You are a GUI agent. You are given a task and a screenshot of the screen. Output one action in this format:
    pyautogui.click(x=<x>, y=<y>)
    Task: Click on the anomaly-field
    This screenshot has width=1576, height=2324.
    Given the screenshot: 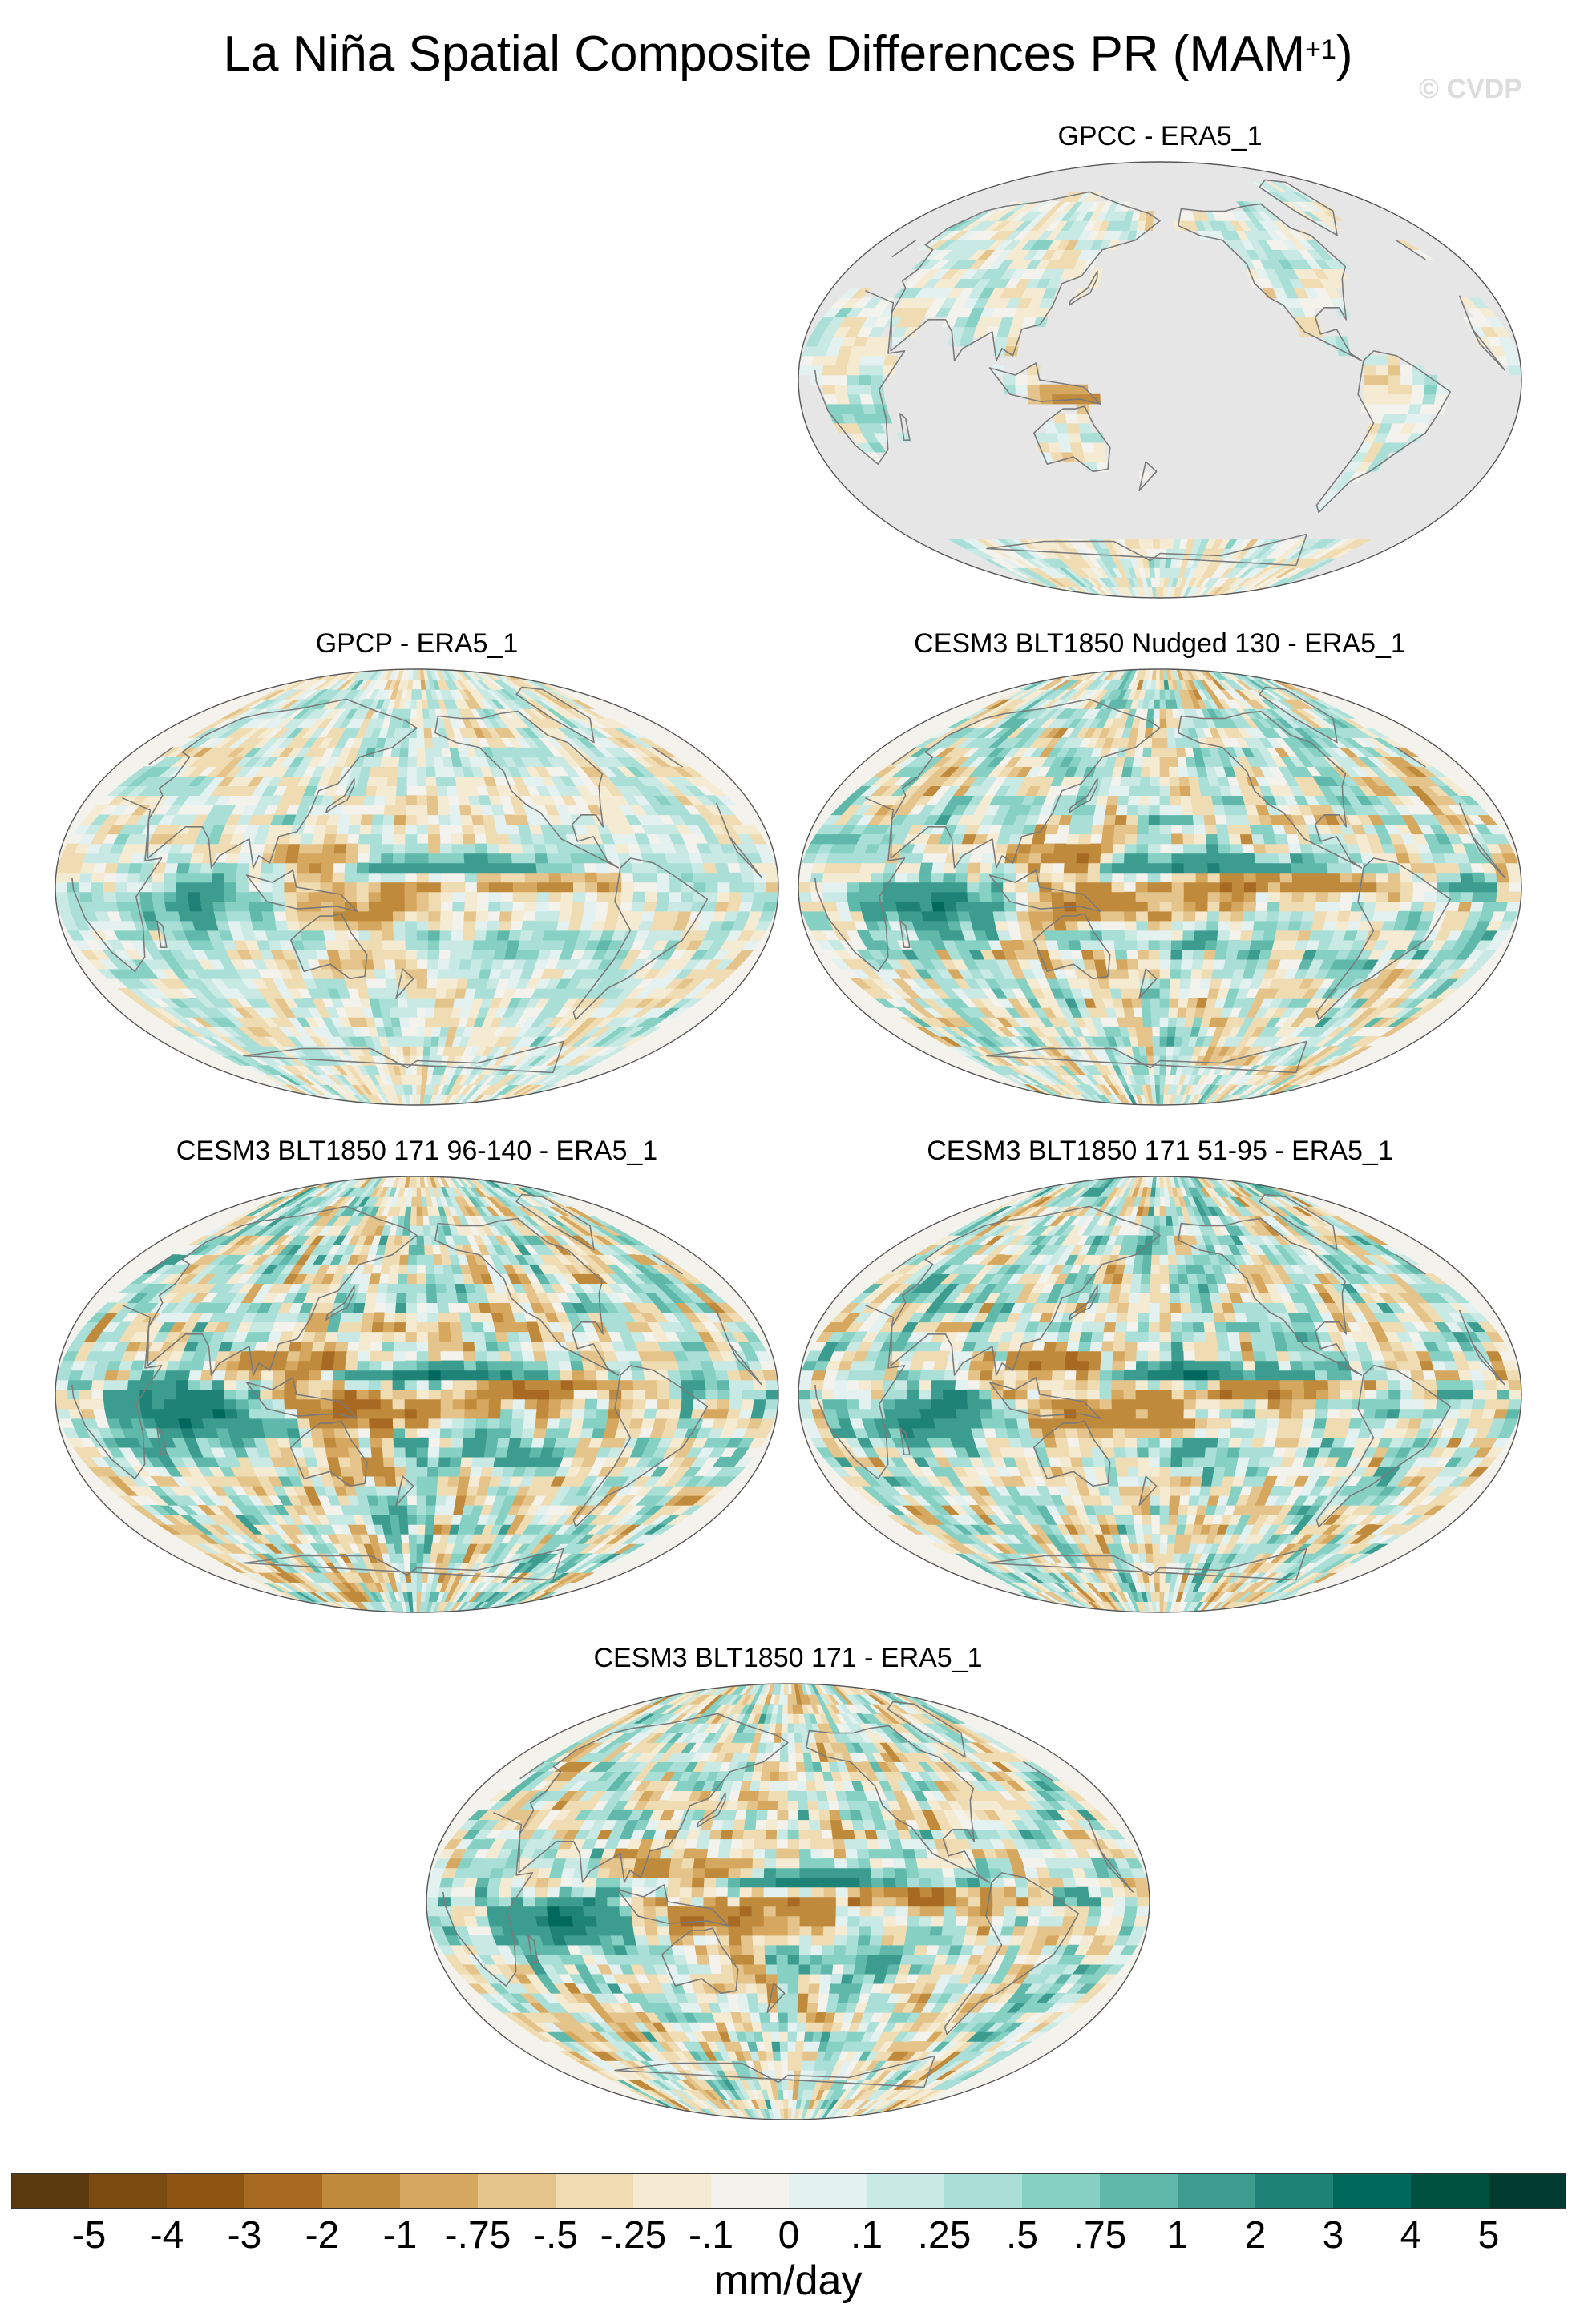 What is the action you would take?
    pyautogui.click(x=1159, y=380)
    